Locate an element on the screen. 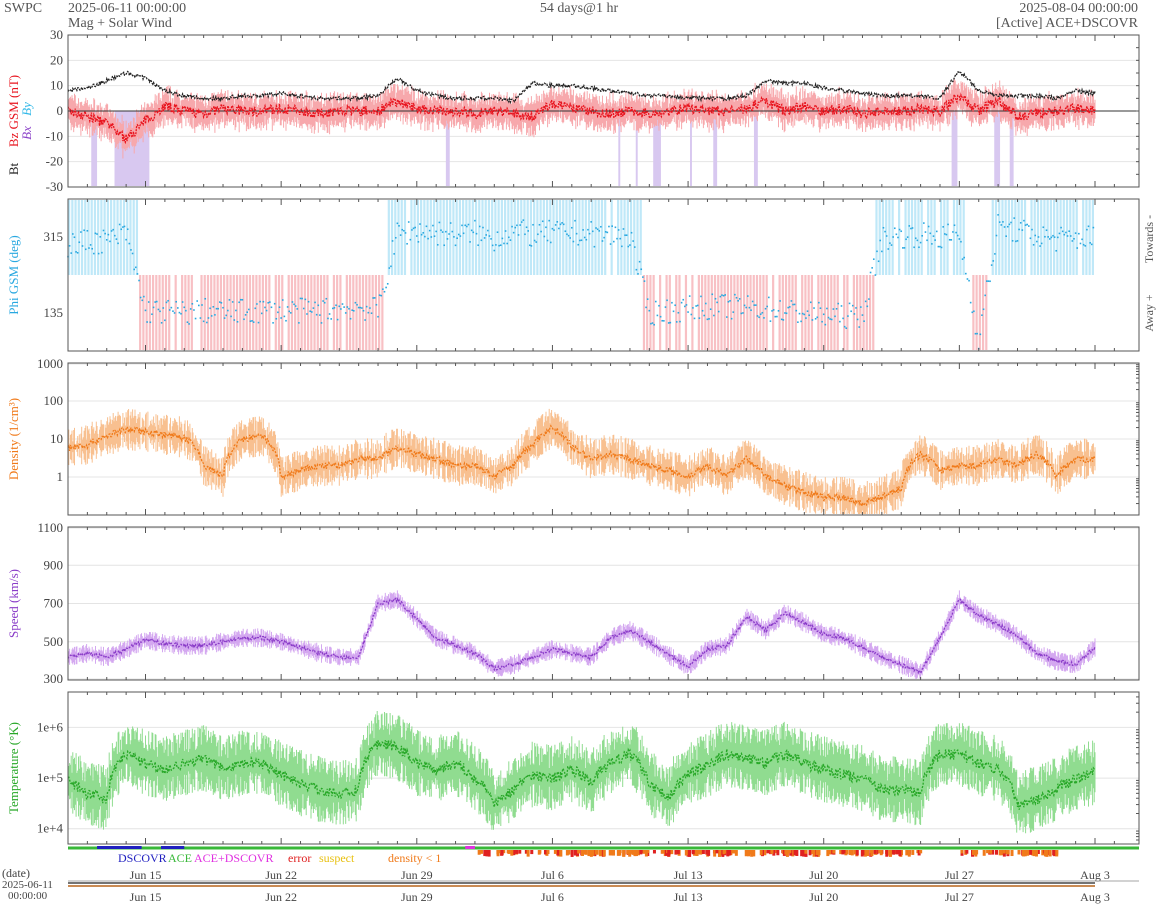 Image resolution: width=1158 pixels, height=905 pixels. panel-5-ylabel: Temperature (°K) is located at coordinates (13, 768).